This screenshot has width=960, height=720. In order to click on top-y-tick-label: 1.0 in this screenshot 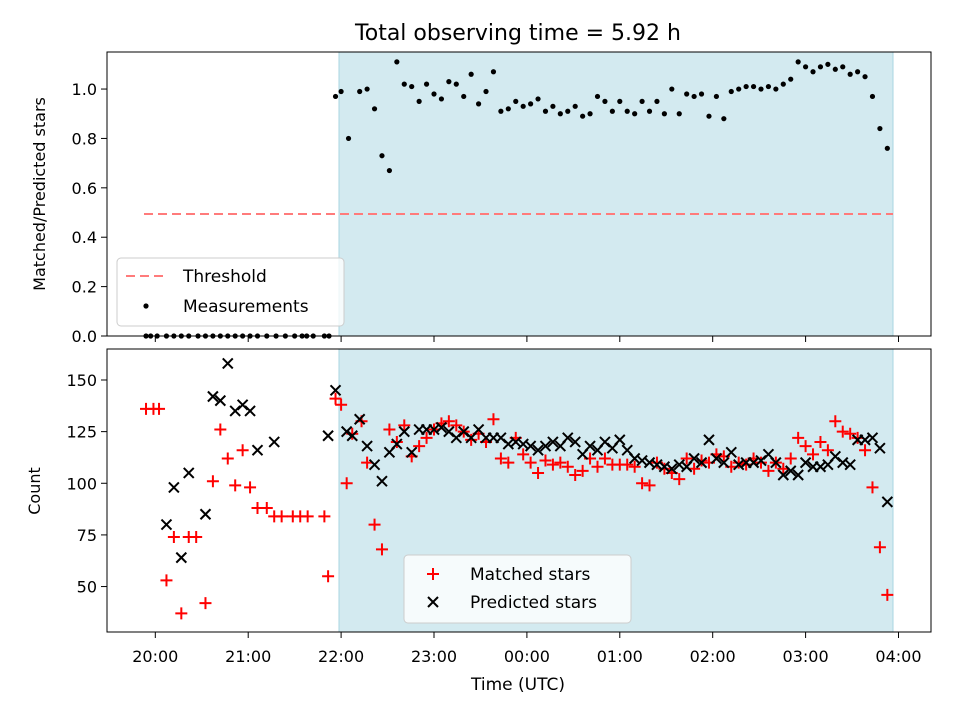, I will do `click(84, 89)`.